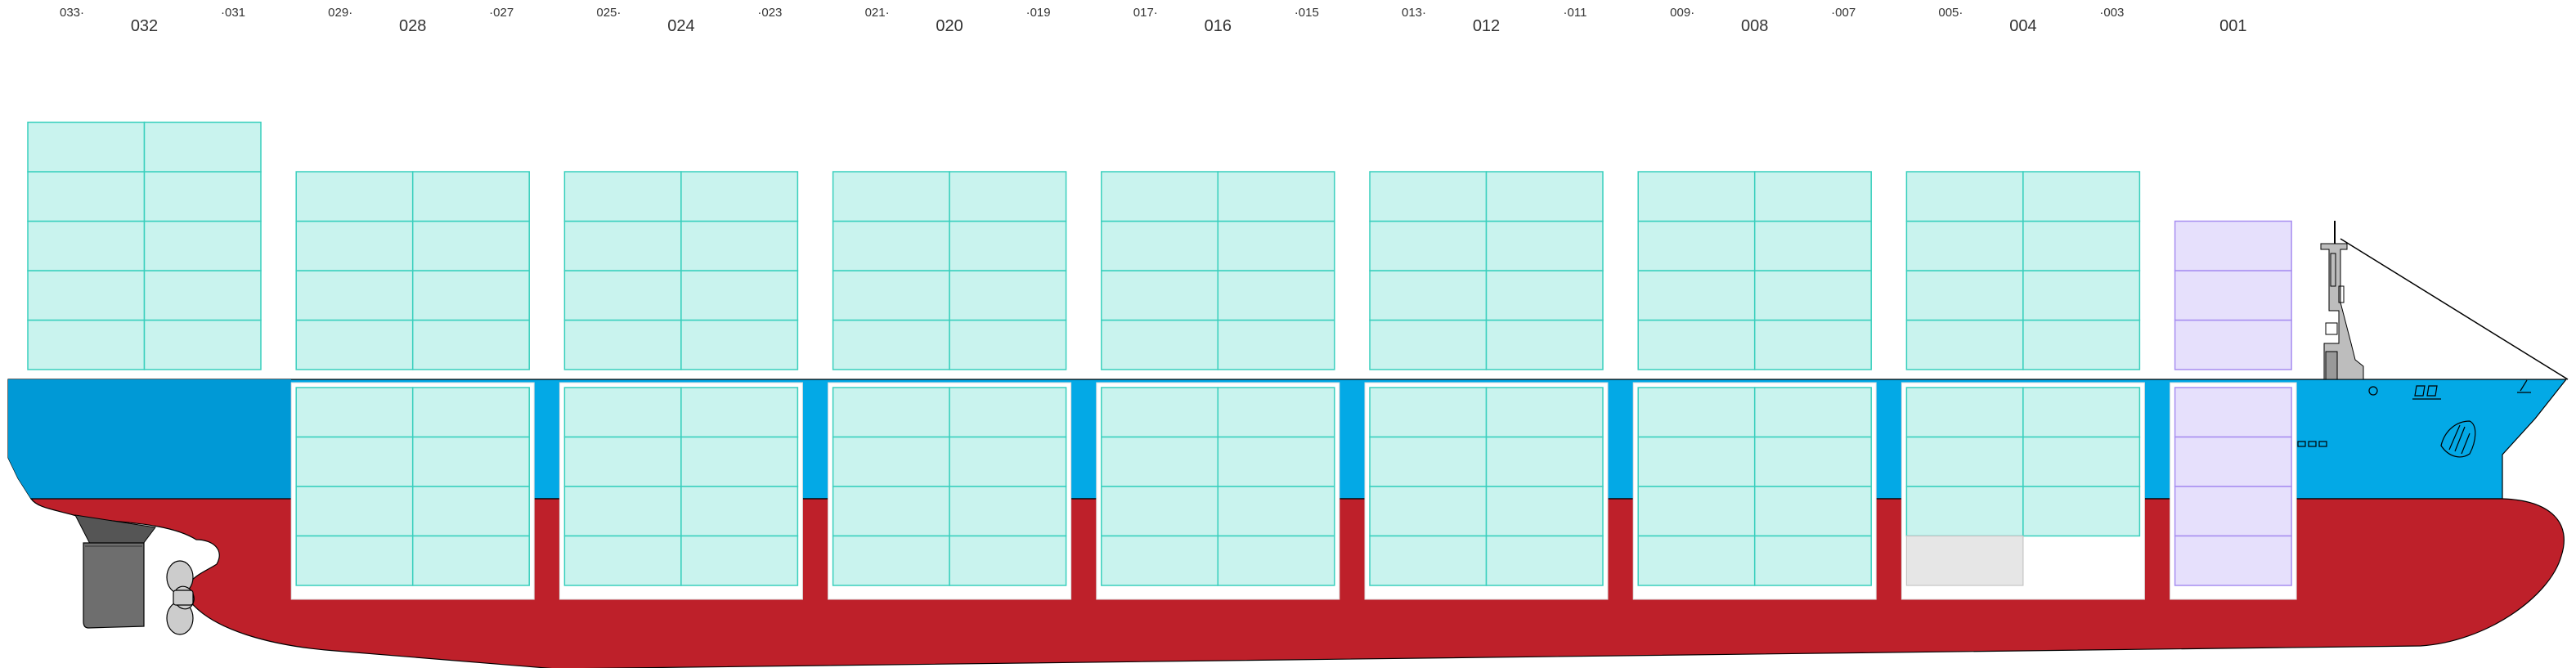 The height and width of the screenshot is (668, 2576). Describe the element at coordinates (1965, 560) in the screenshot. I see `empty-slot` at that location.